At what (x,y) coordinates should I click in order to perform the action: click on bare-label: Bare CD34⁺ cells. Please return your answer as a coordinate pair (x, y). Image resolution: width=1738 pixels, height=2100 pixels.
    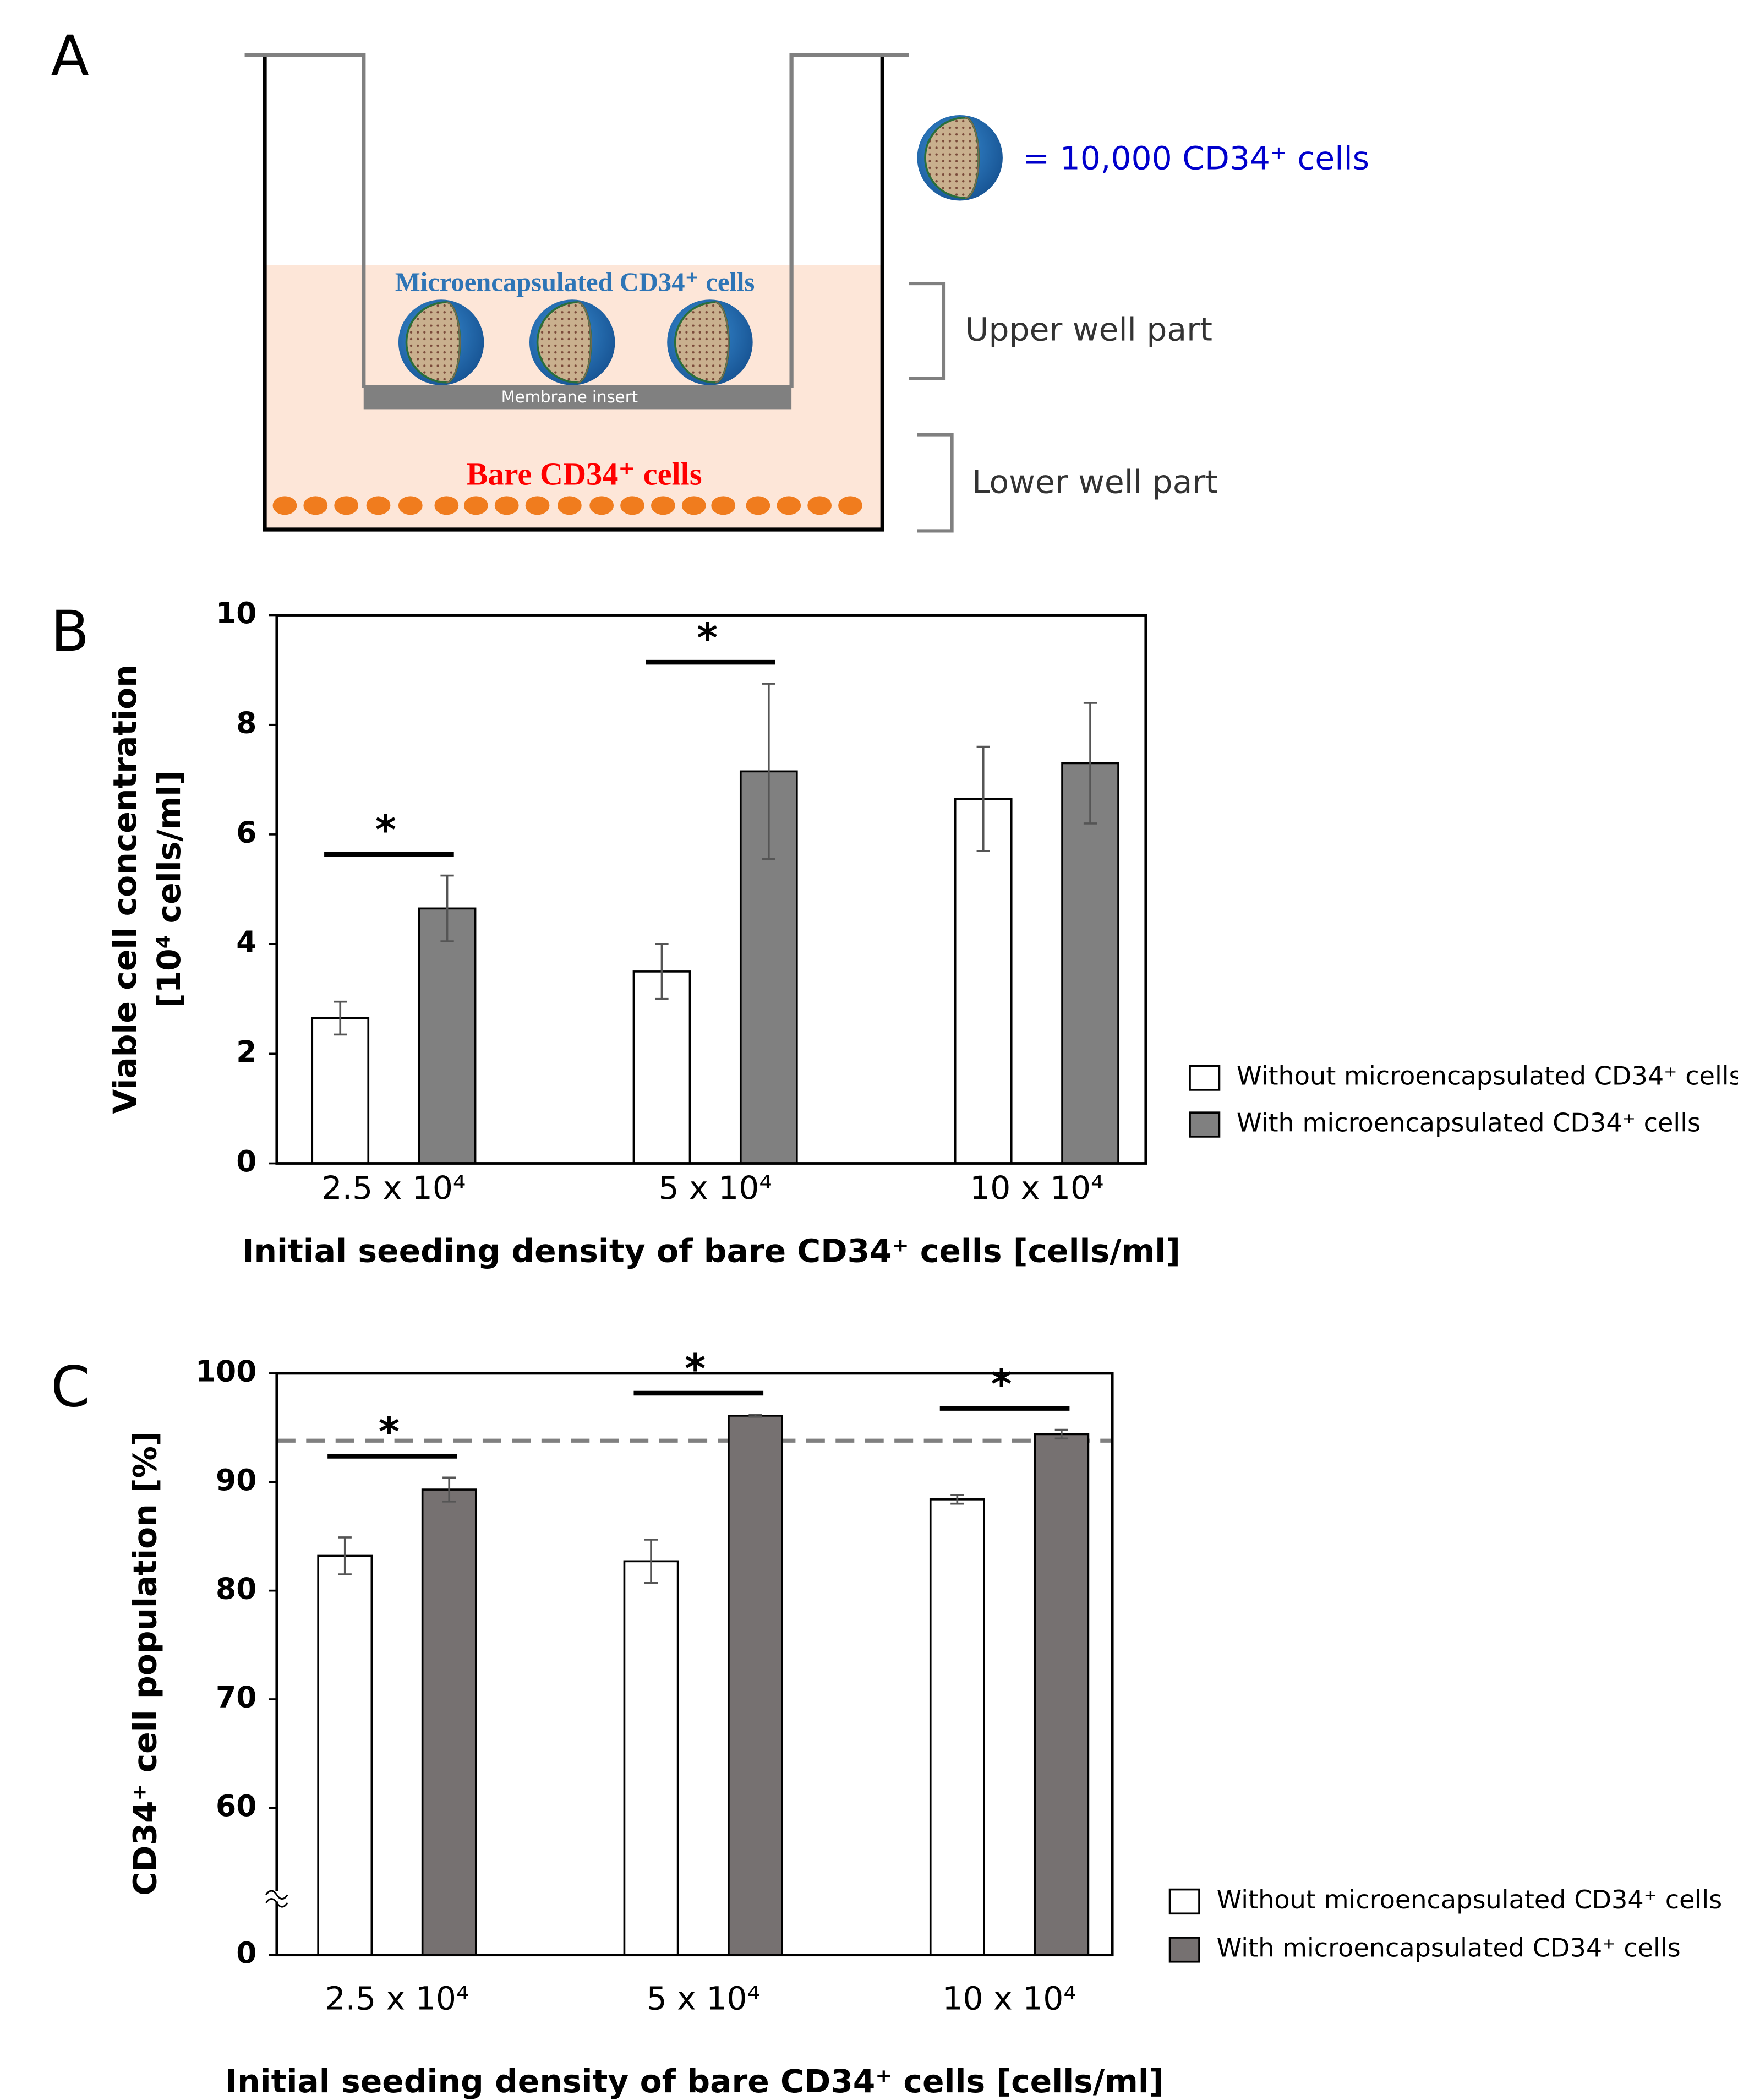
    Looking at the image, I should click on (585, 474).